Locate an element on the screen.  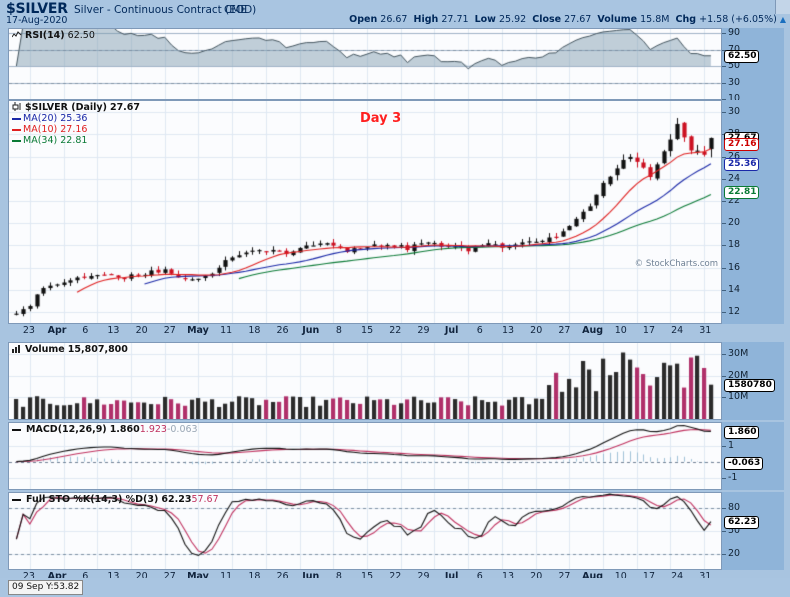
low-label: Low is located at coordinates (485, 19).